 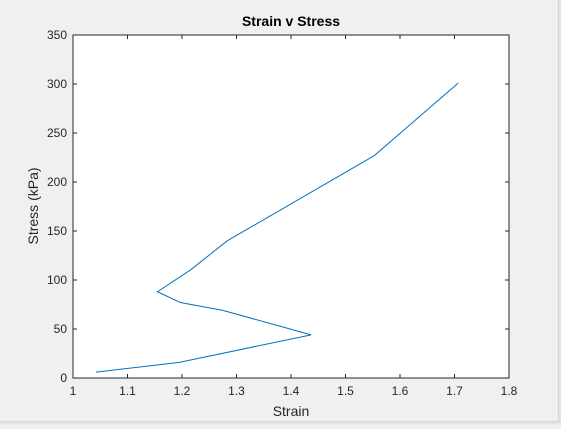 I want to click on window-edge-bottom, so click(x=280, y=422).